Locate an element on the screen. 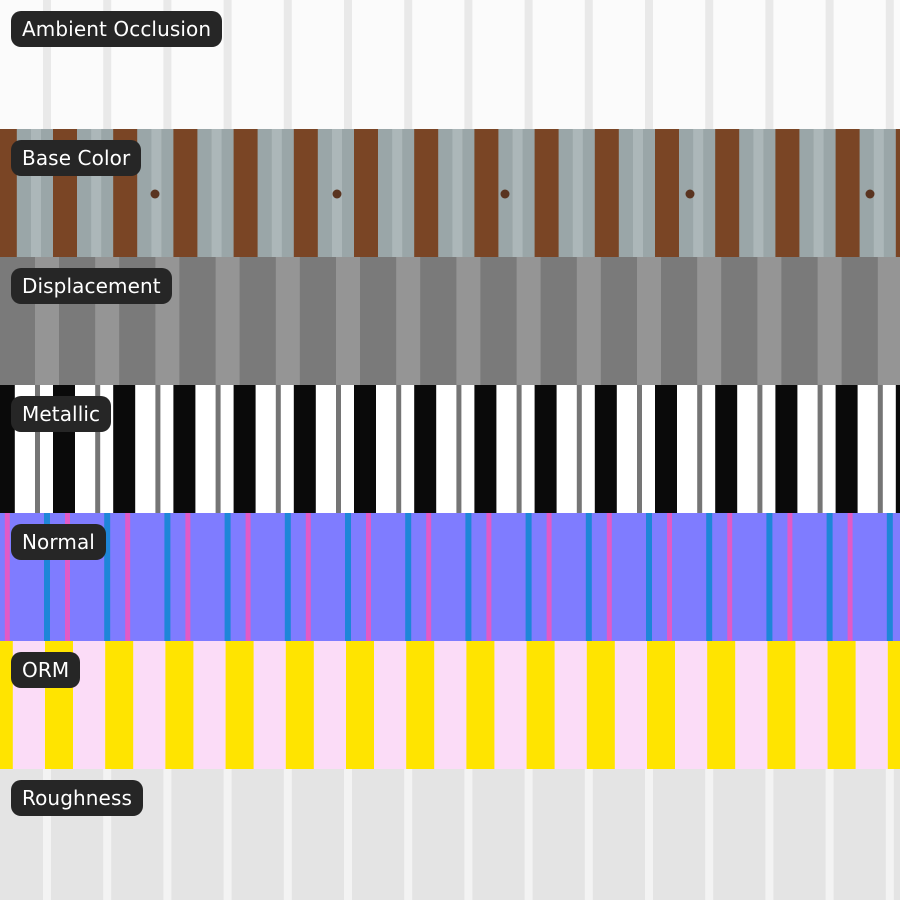  normal-map: Normal is located at coordinates (450, 577).